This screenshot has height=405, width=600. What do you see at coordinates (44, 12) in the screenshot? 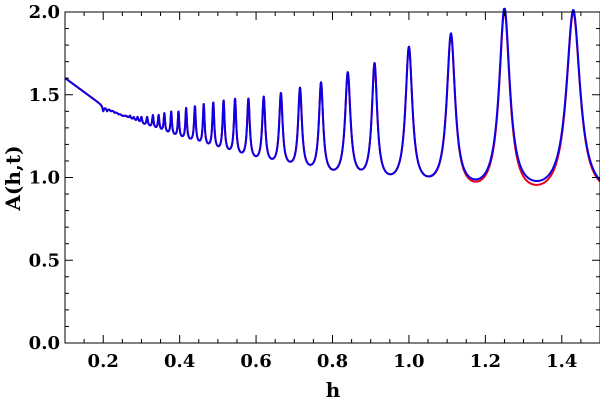
I see `y-tick-label: 2.0` at bounding box center [44, 12].